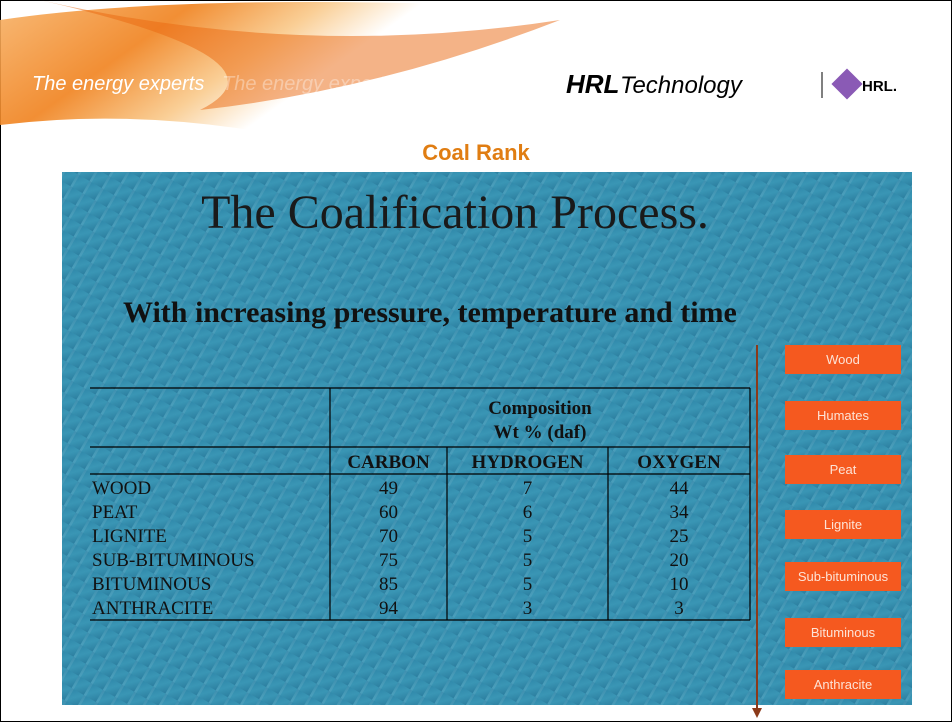 This screenshot has width=952, height=722. I want to click on stage-label: Peat, so click(843, 469).